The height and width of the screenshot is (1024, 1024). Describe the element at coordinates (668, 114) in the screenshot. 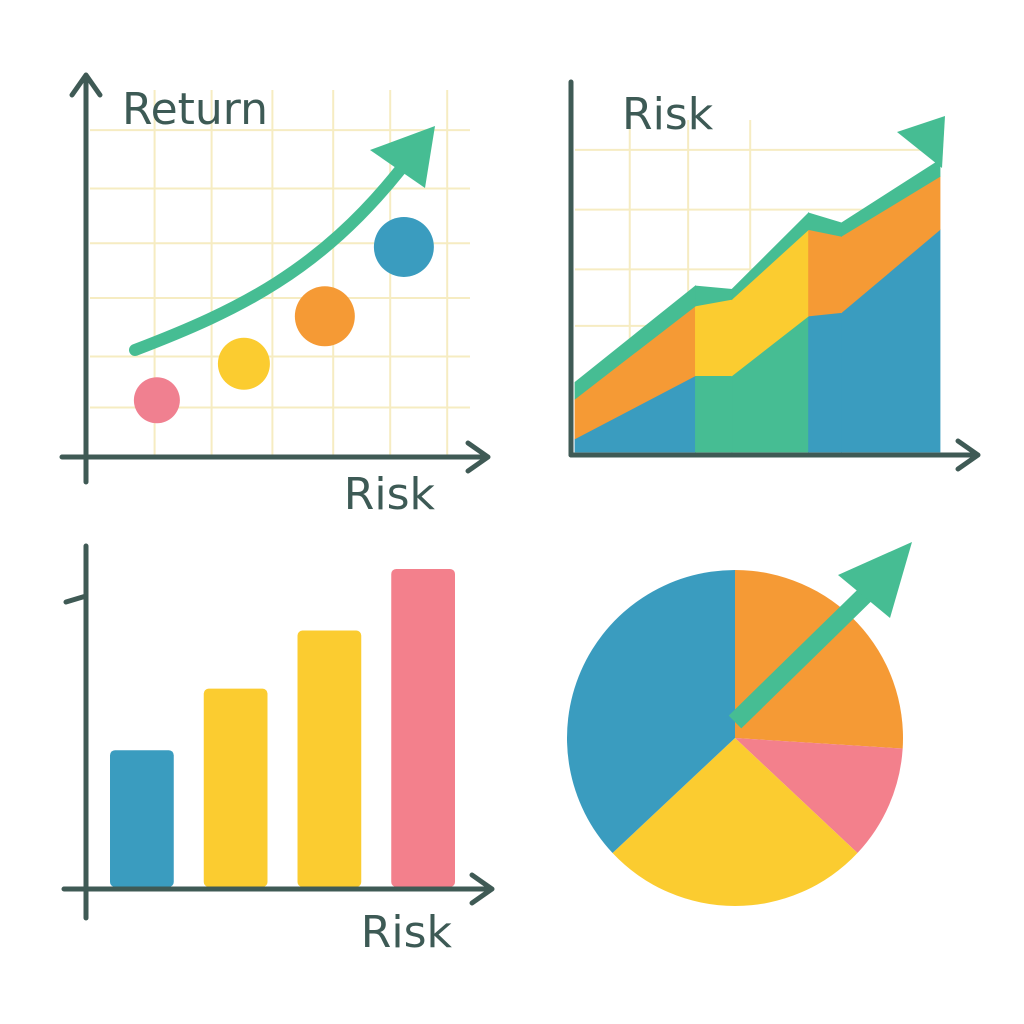

I see `chart-title: Risk` at that location.